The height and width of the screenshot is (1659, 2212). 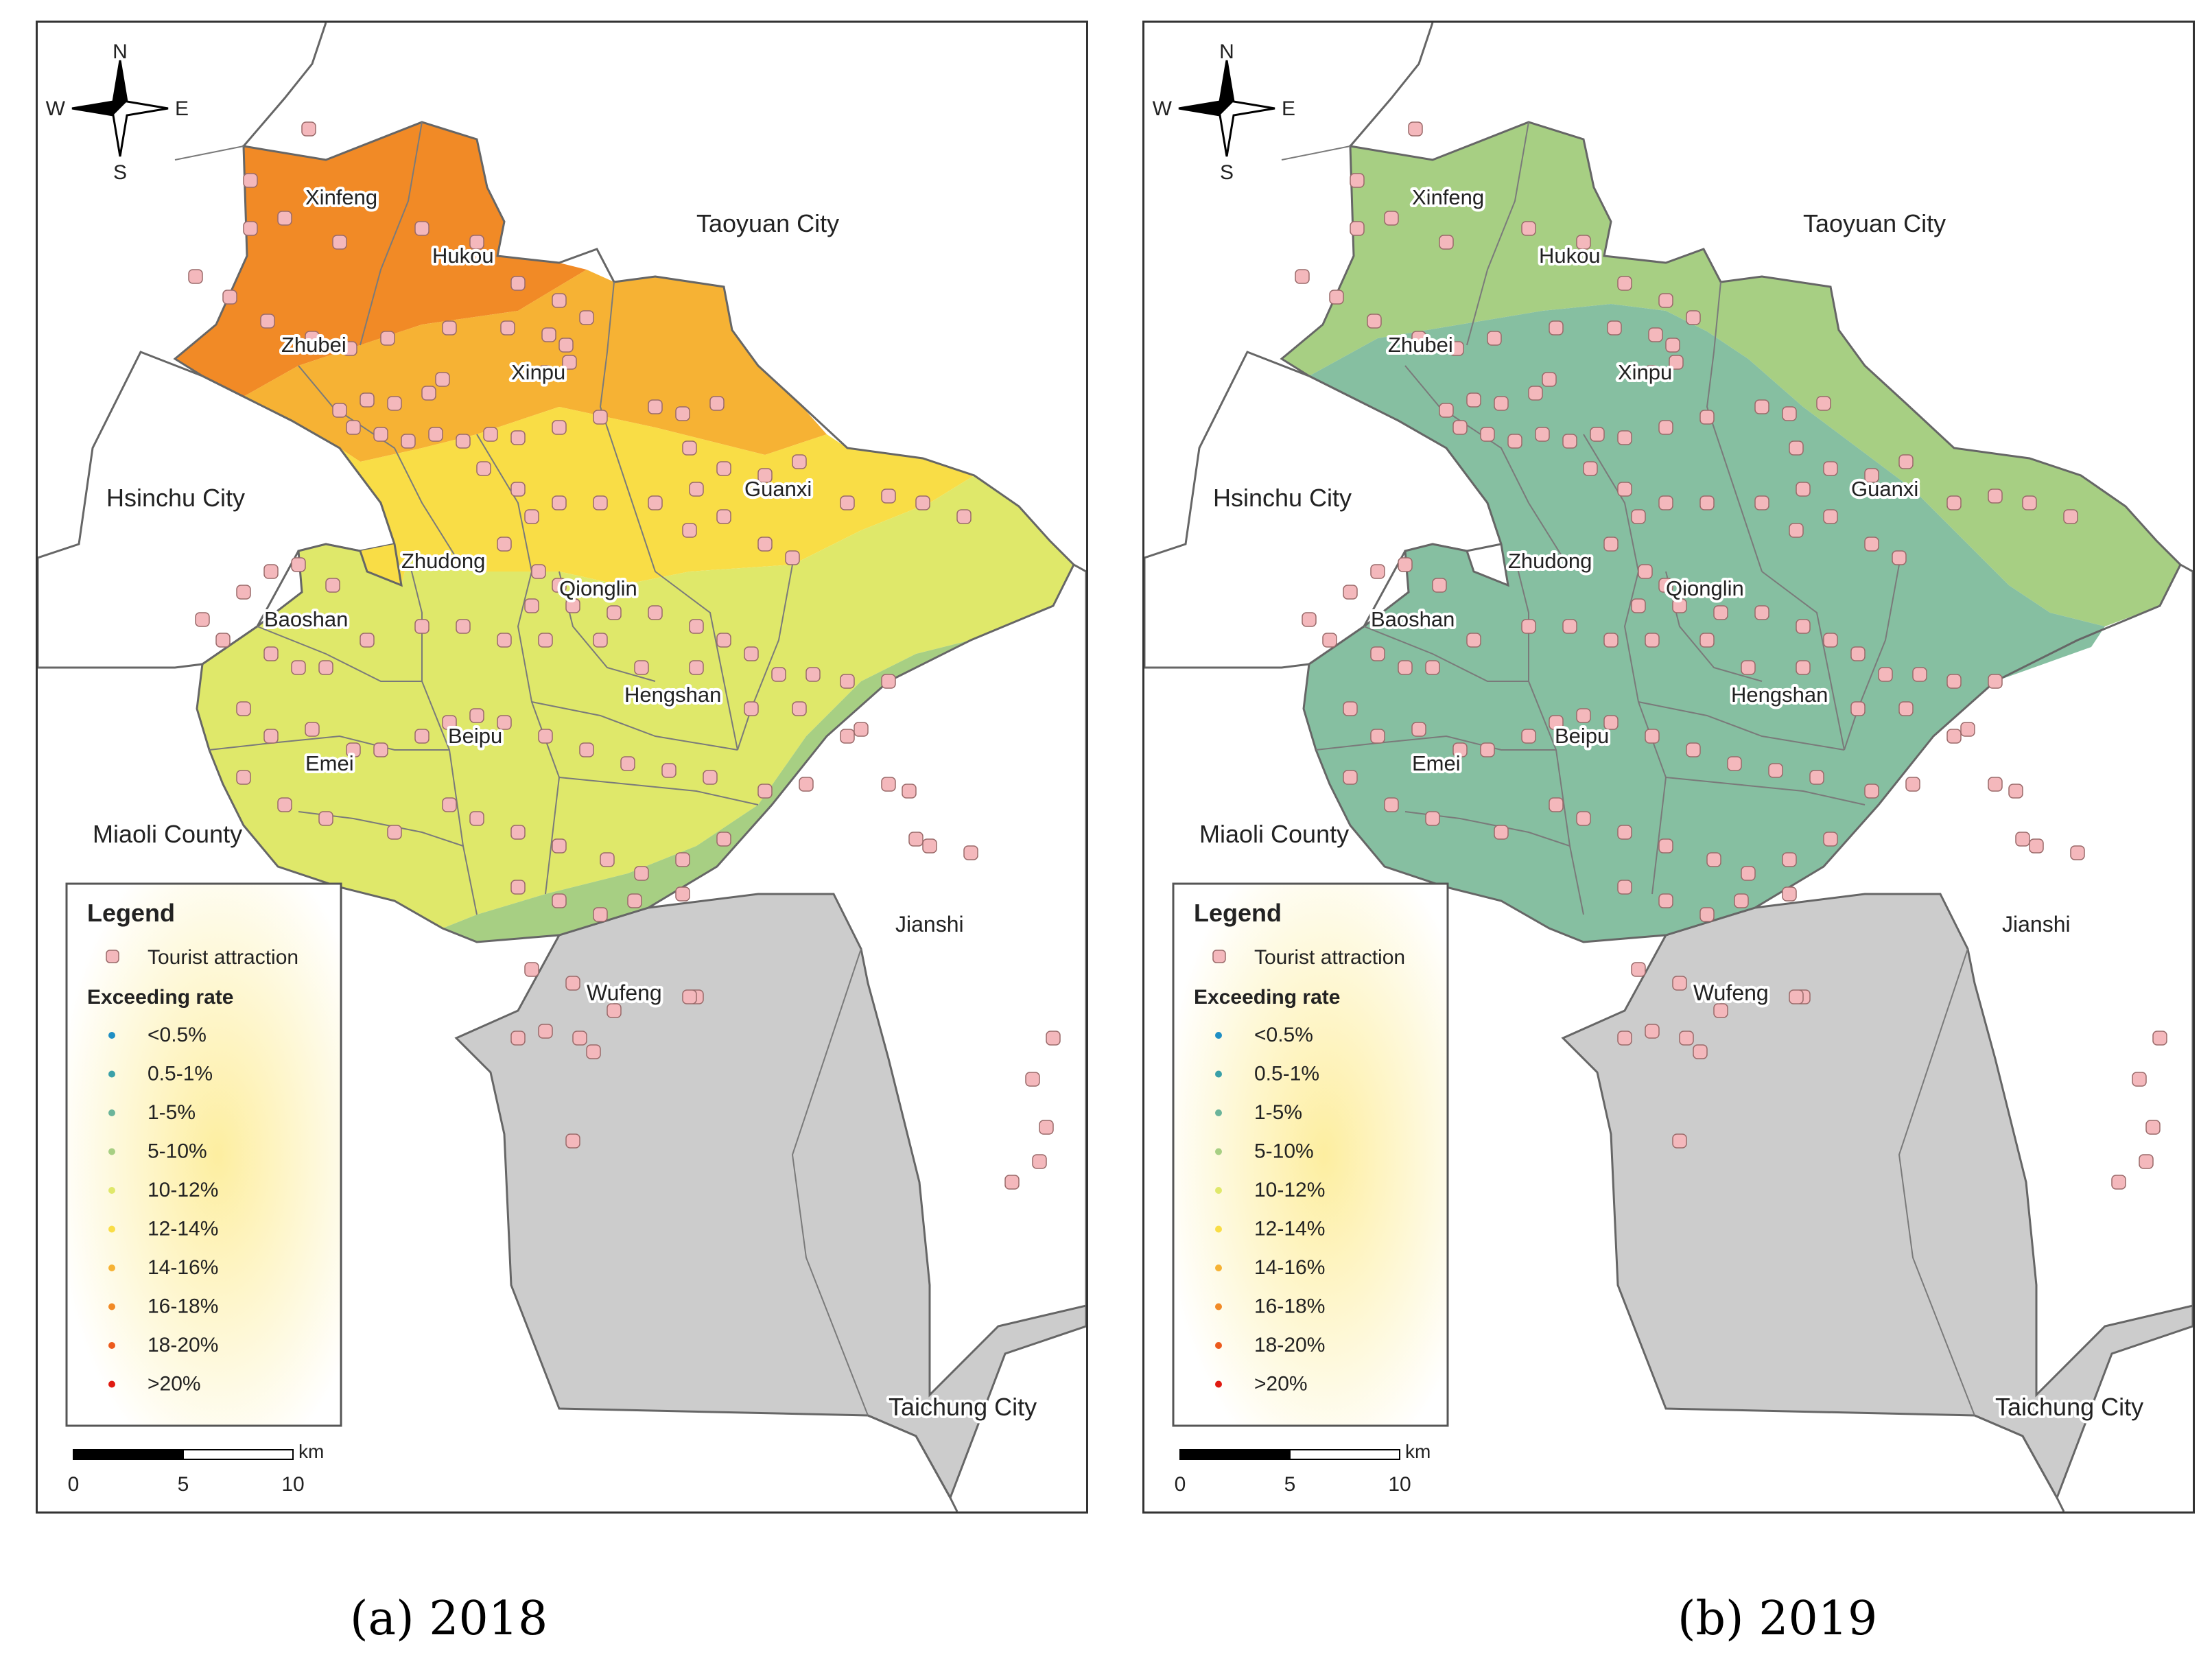 I want to click on legend-swatch-0.5-1%, so click(x=111, y=1074).